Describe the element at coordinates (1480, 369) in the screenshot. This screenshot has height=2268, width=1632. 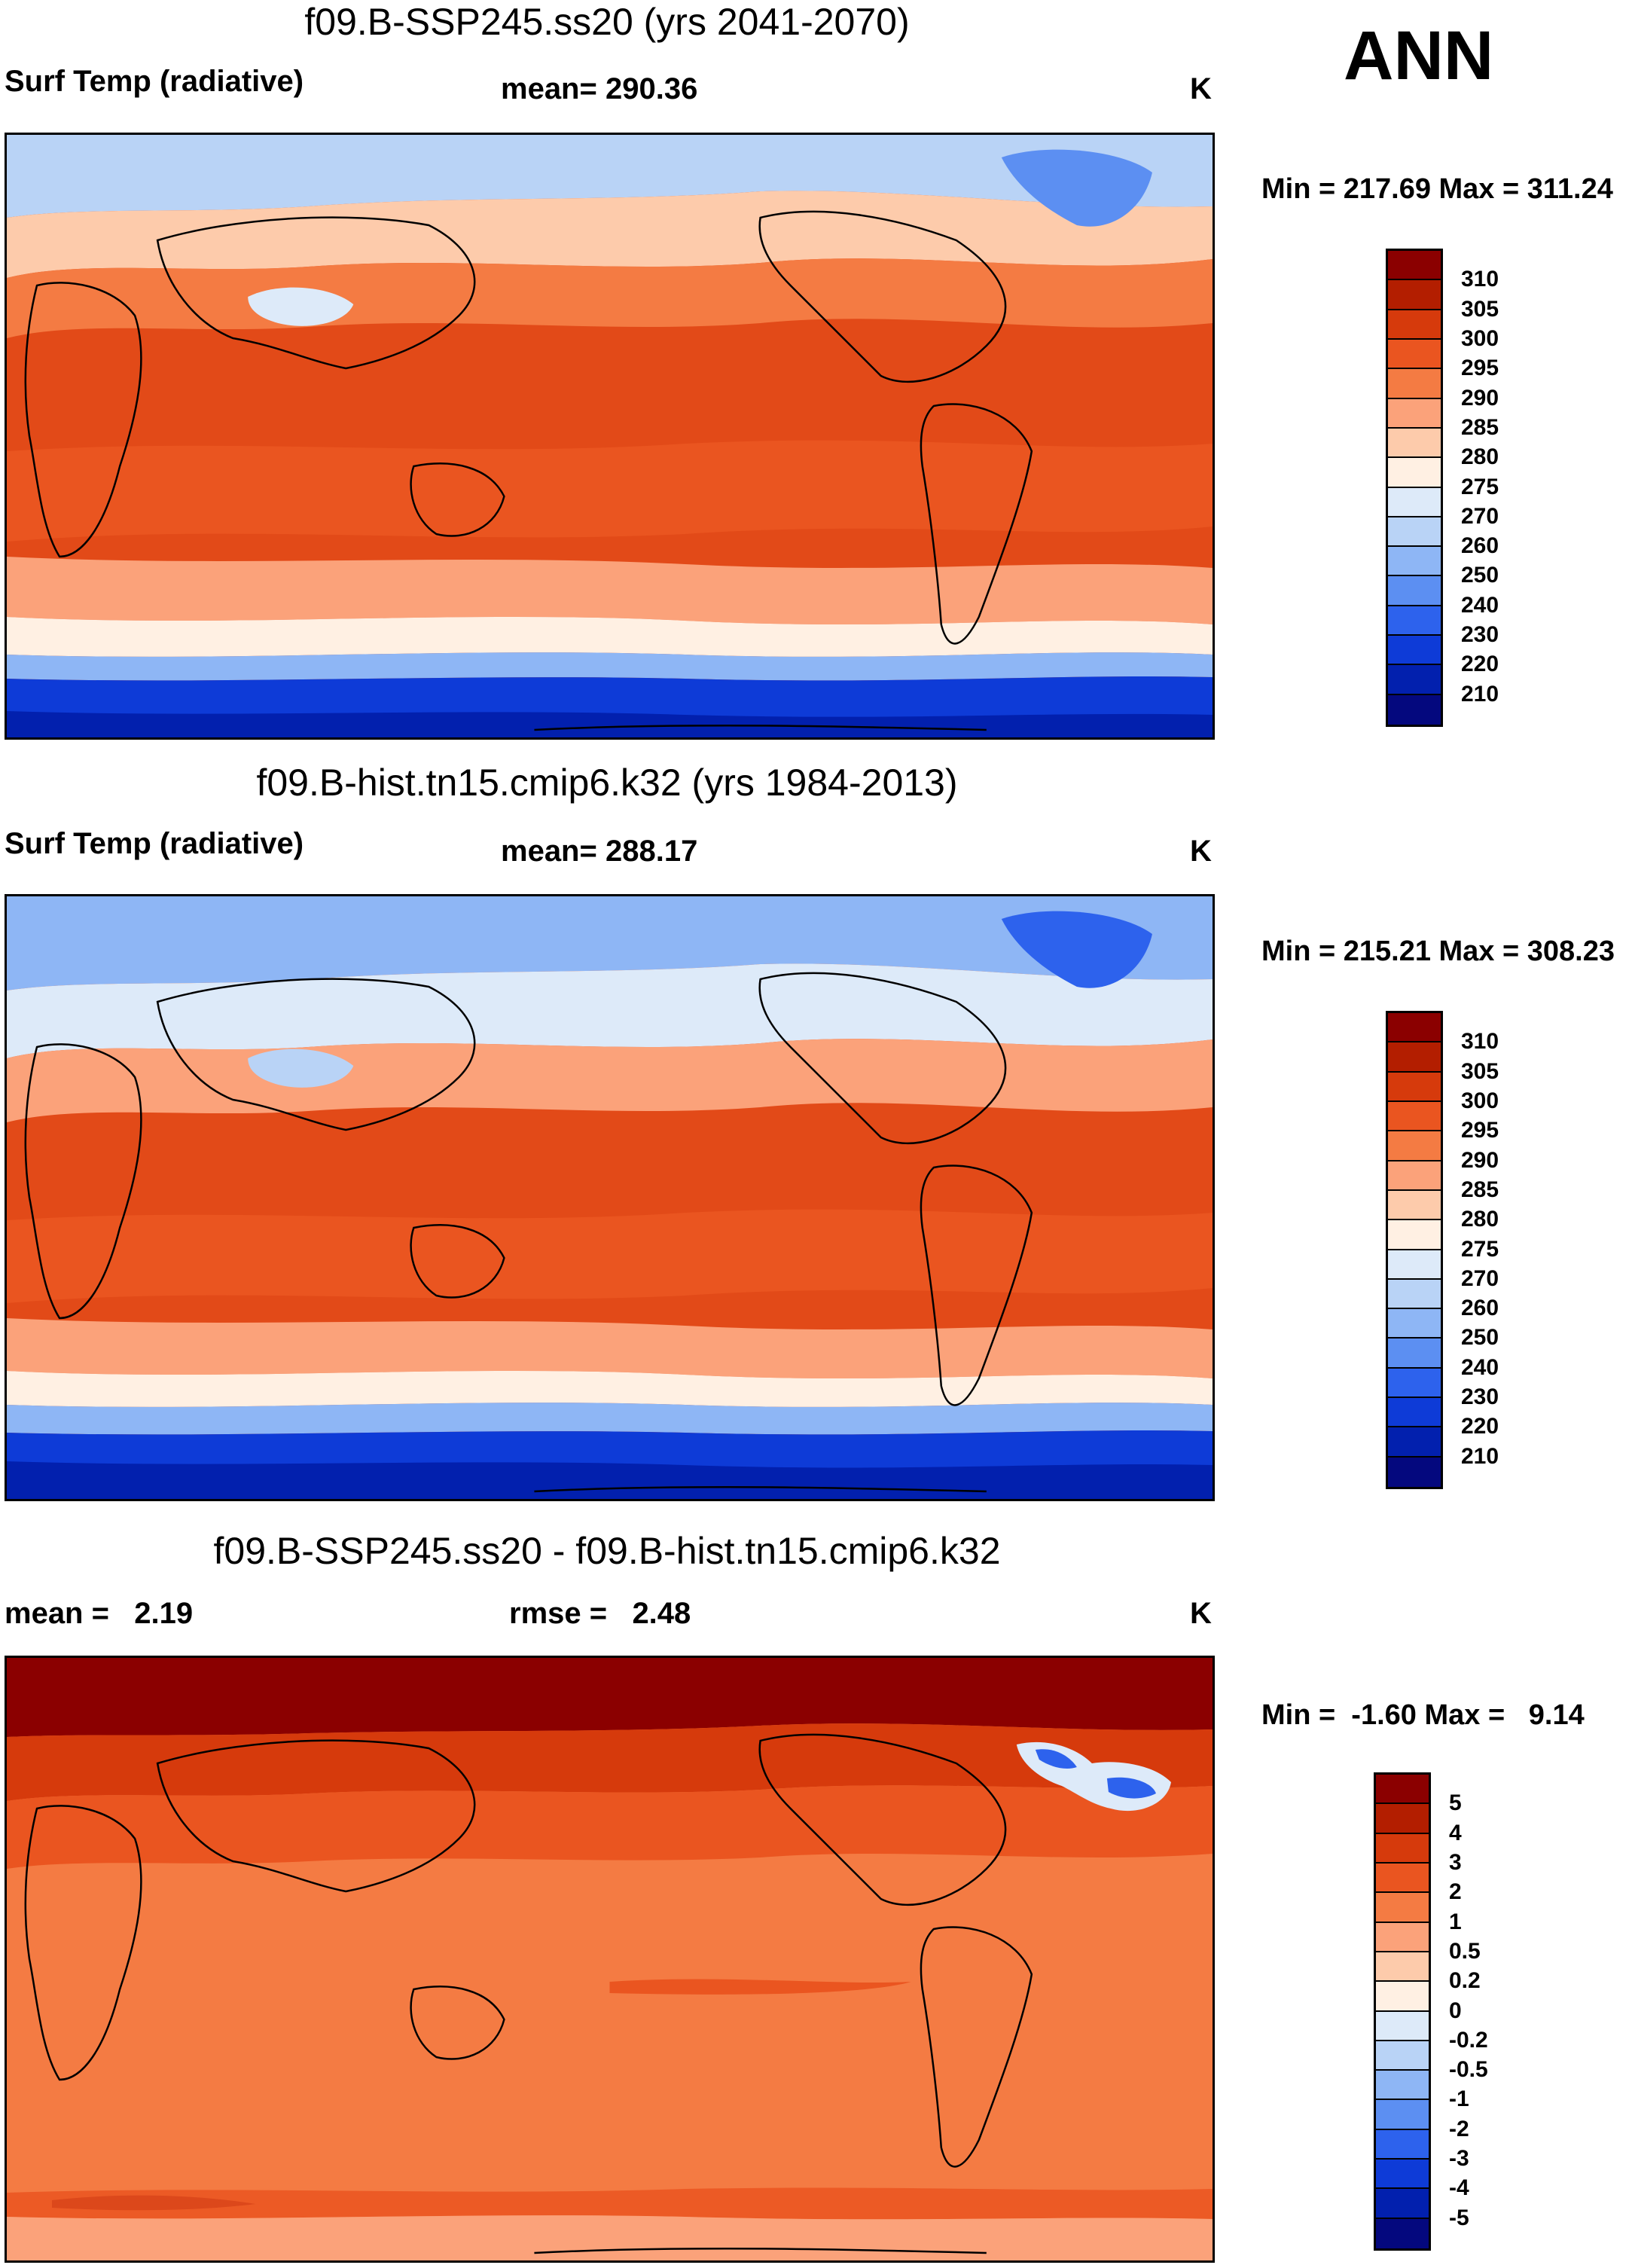
I see `colorbar-tick-label: 295` at that location.